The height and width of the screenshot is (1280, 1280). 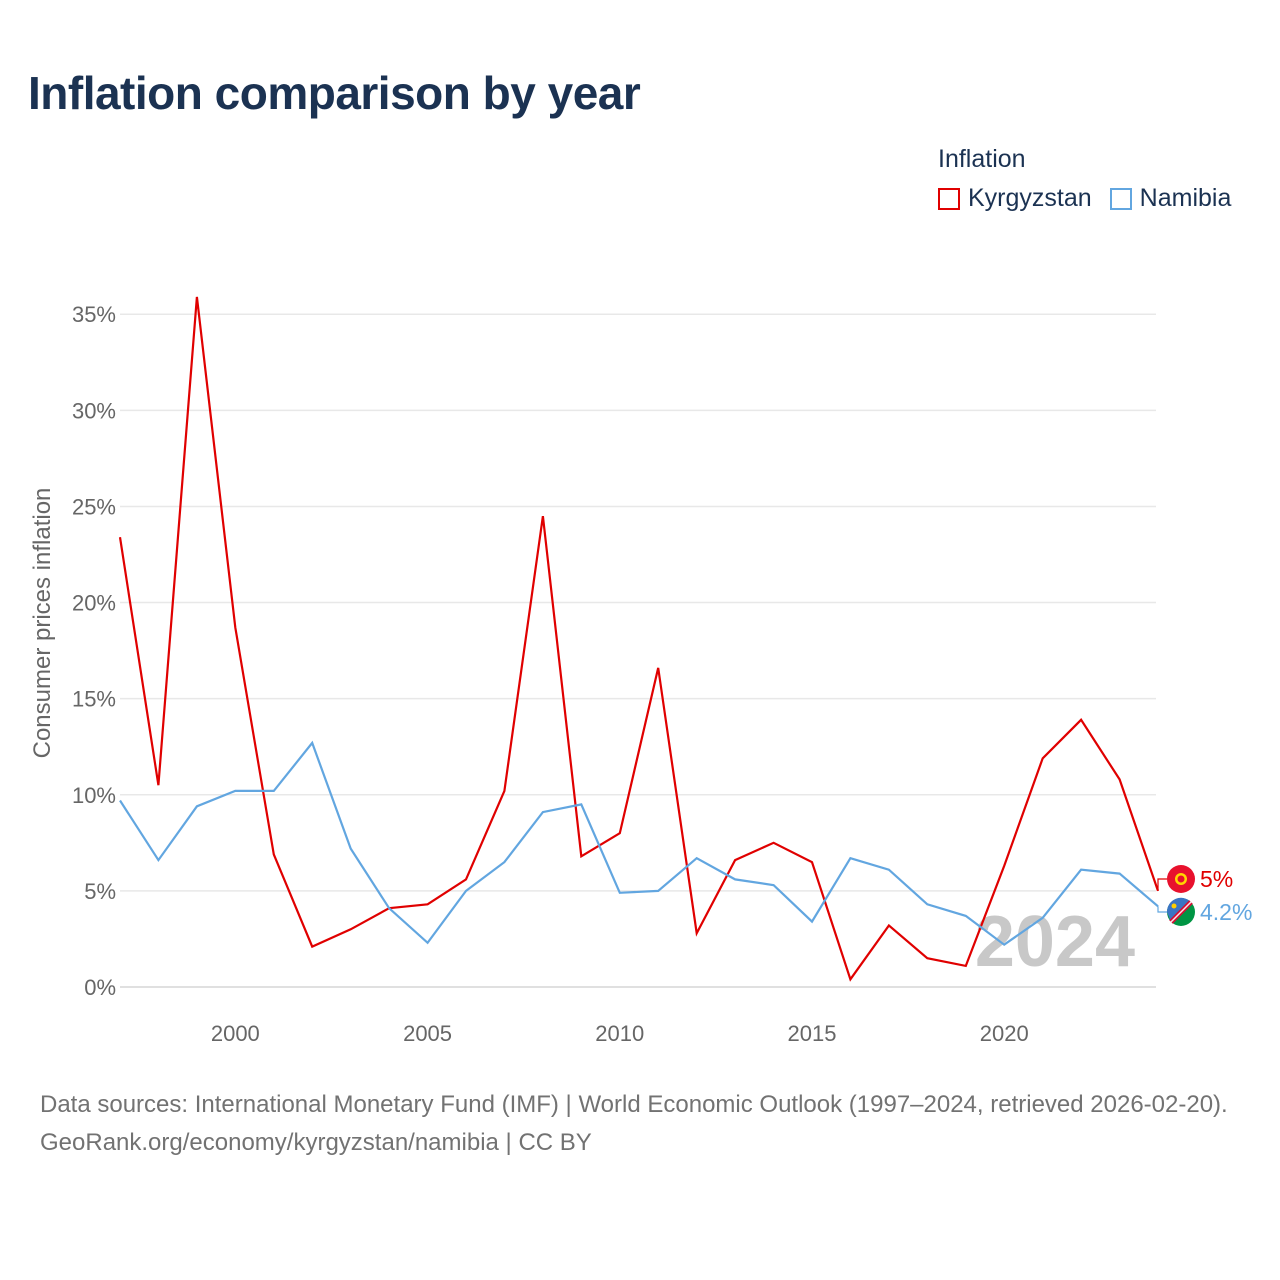 What do you see at coordinates (94, 410) in the screenshot?
I see `y-tick-label: 30%` at bounding box center [94, 410].